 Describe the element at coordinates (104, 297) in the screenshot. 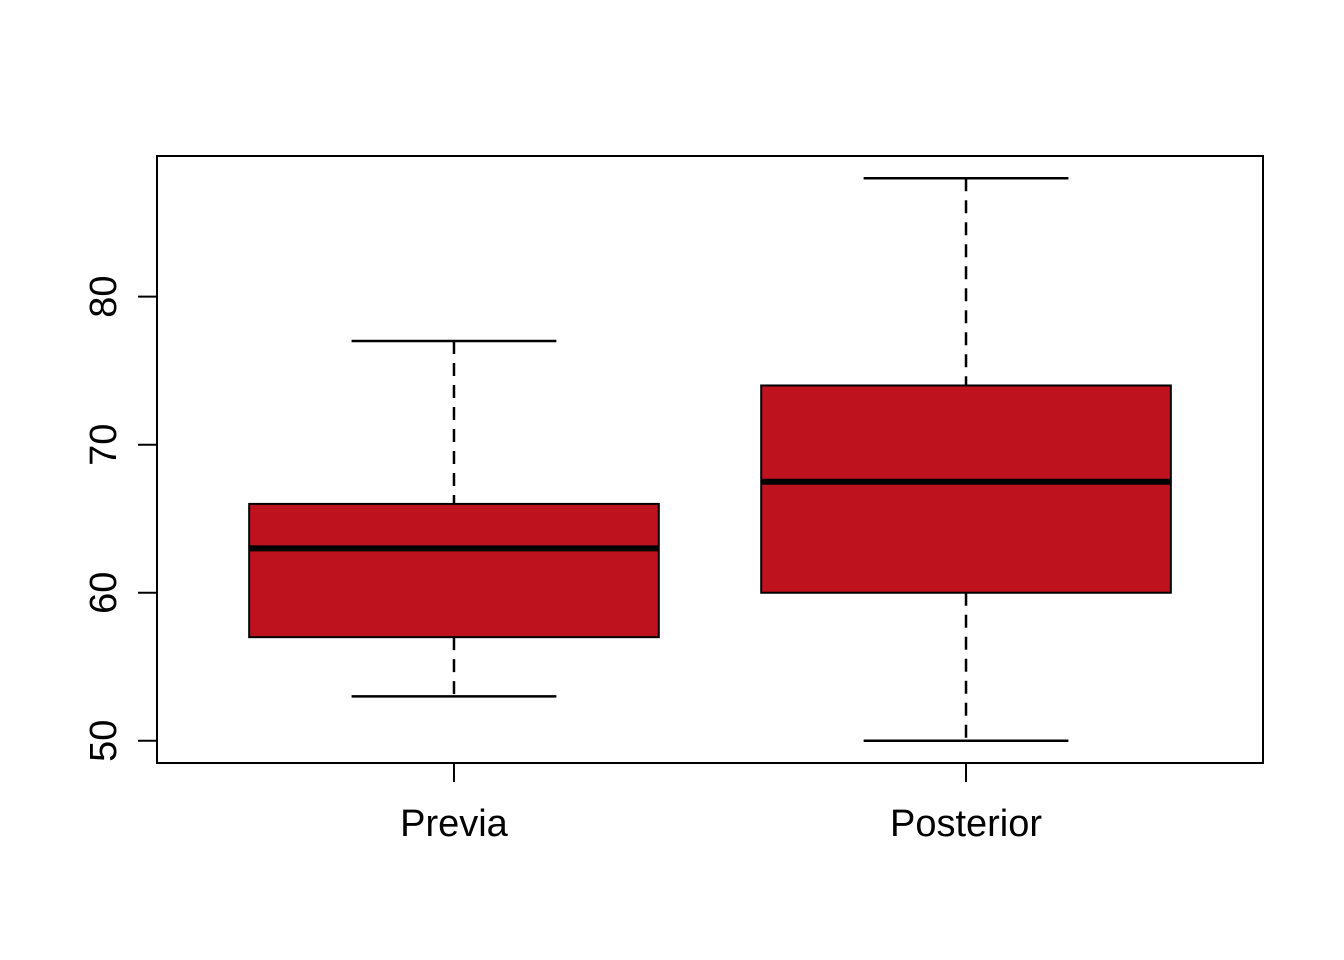

I see `y-axis-tick-label: 80` at that location.